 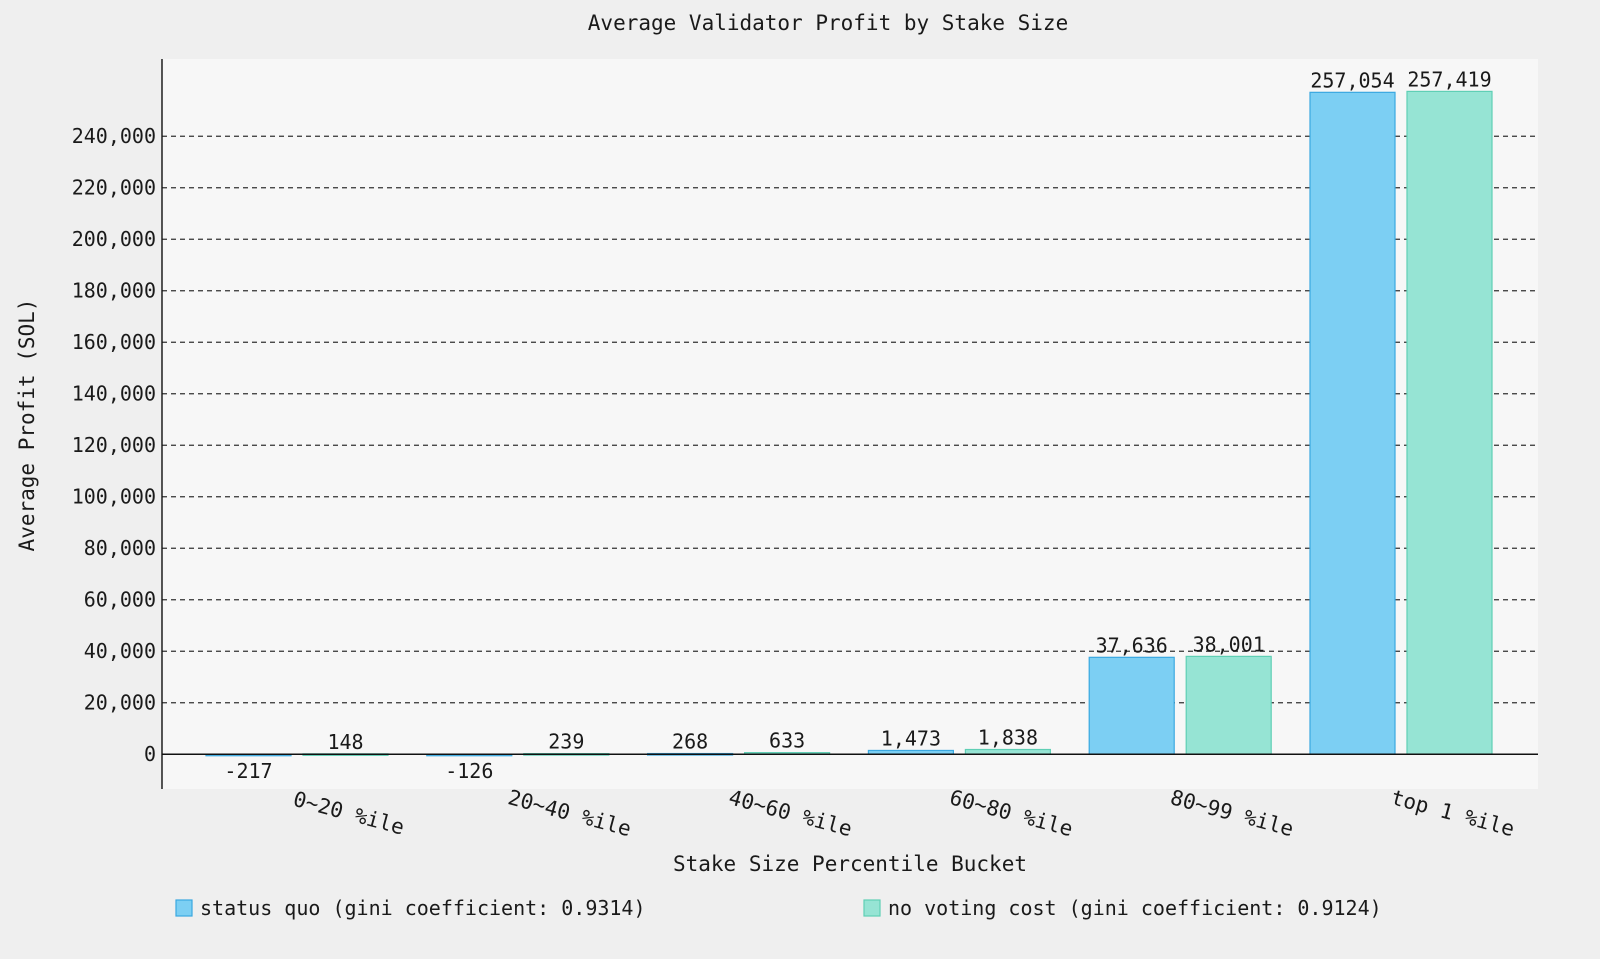 I want to click on data-label-20-40-ile-series-0: -126, so click(x=469, y=771).